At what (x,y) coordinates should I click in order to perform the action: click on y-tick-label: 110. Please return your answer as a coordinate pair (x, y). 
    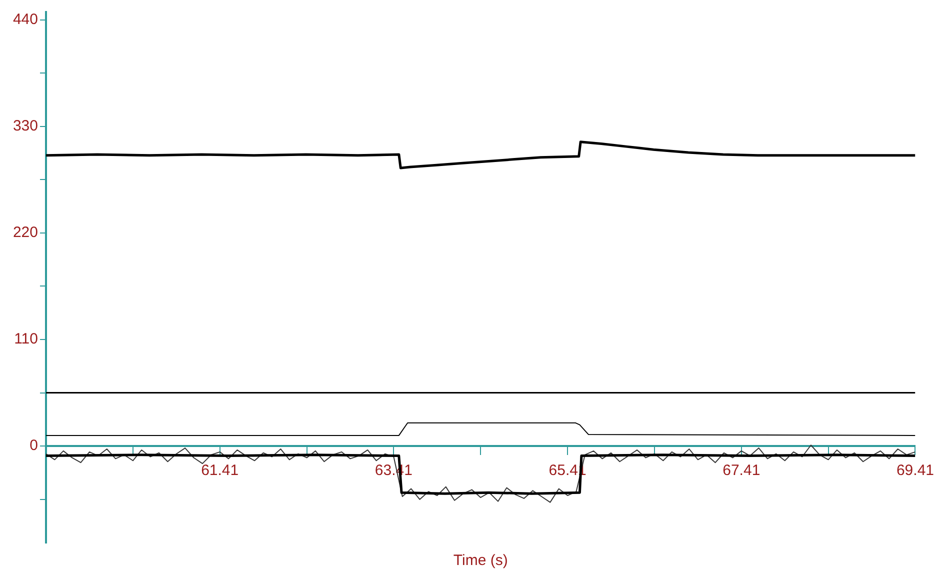
    Looking at the image, I should click on (26, 339).